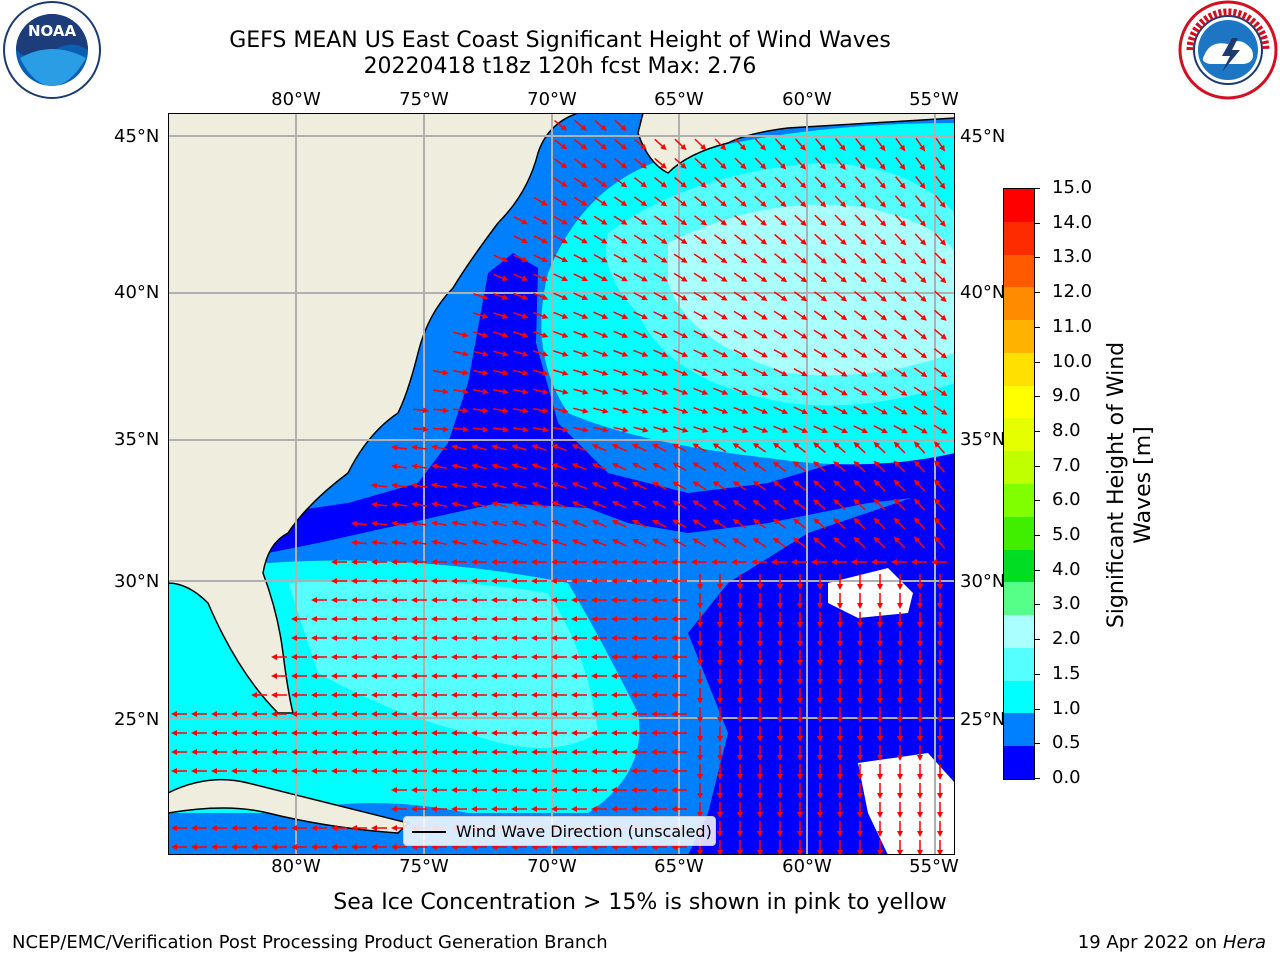 This screenshot has height=960, width=1280. What do you see at coordinates (289, 806) in the screenshot?
I see `land-cuba` at bounding box center [289, 806].